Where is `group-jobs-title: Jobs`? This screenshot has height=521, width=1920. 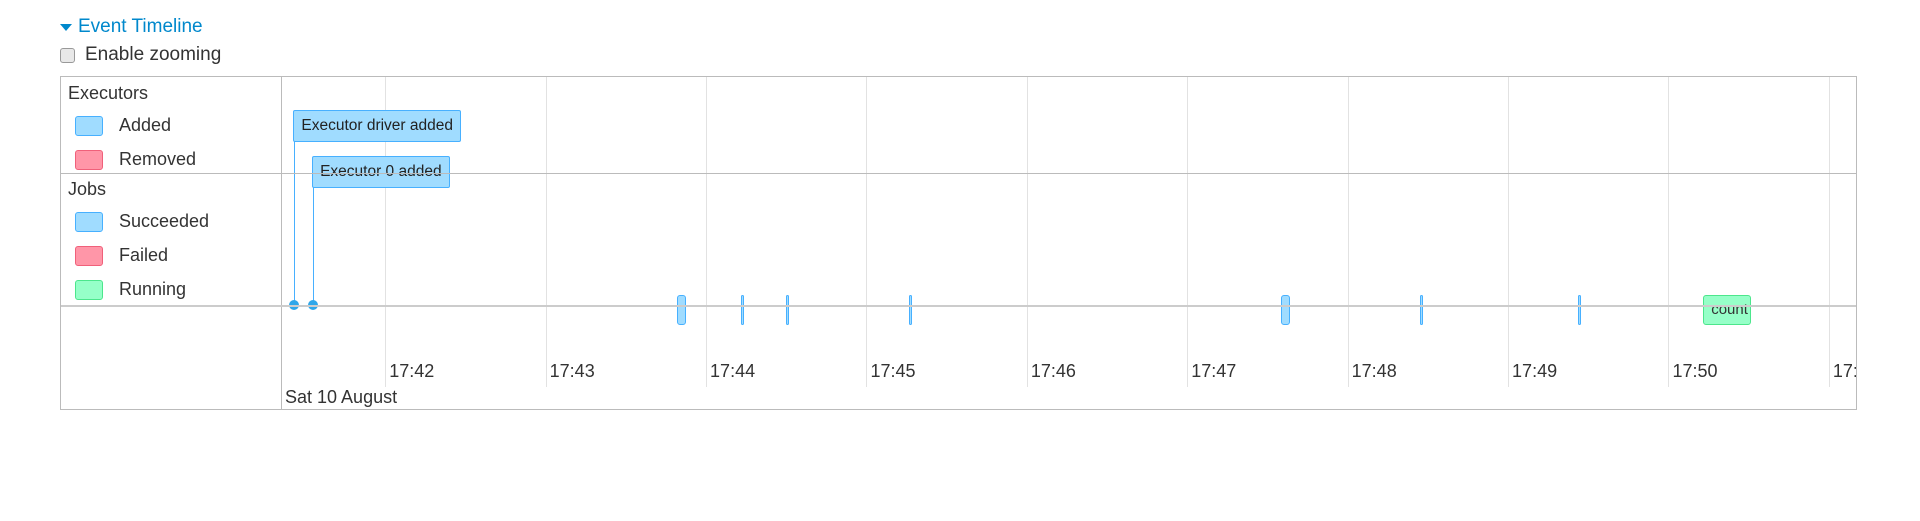
group-jobs-title: Jobs is located at coordinates (87, 189).